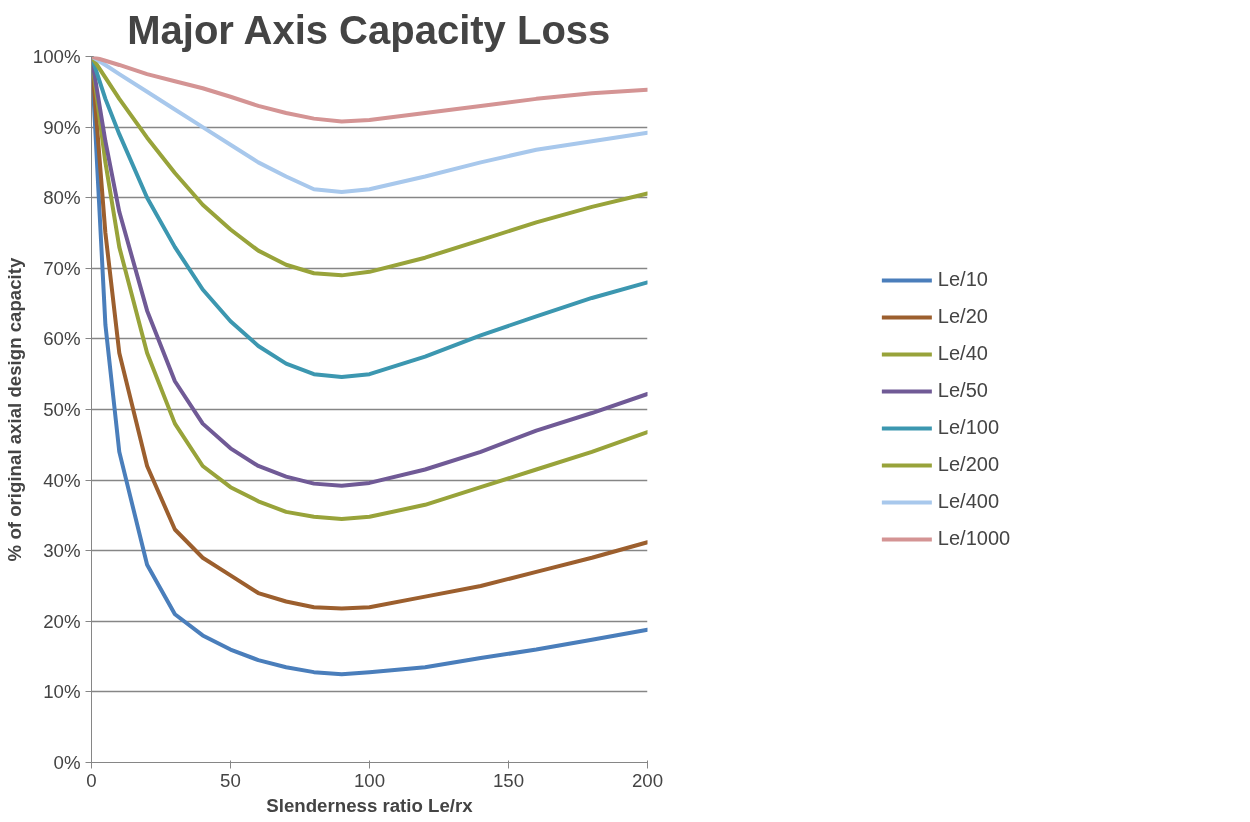  Describe the element at coordinates (62, 339) in the screenshot. I see `y-tick-label: 60%` at that location.